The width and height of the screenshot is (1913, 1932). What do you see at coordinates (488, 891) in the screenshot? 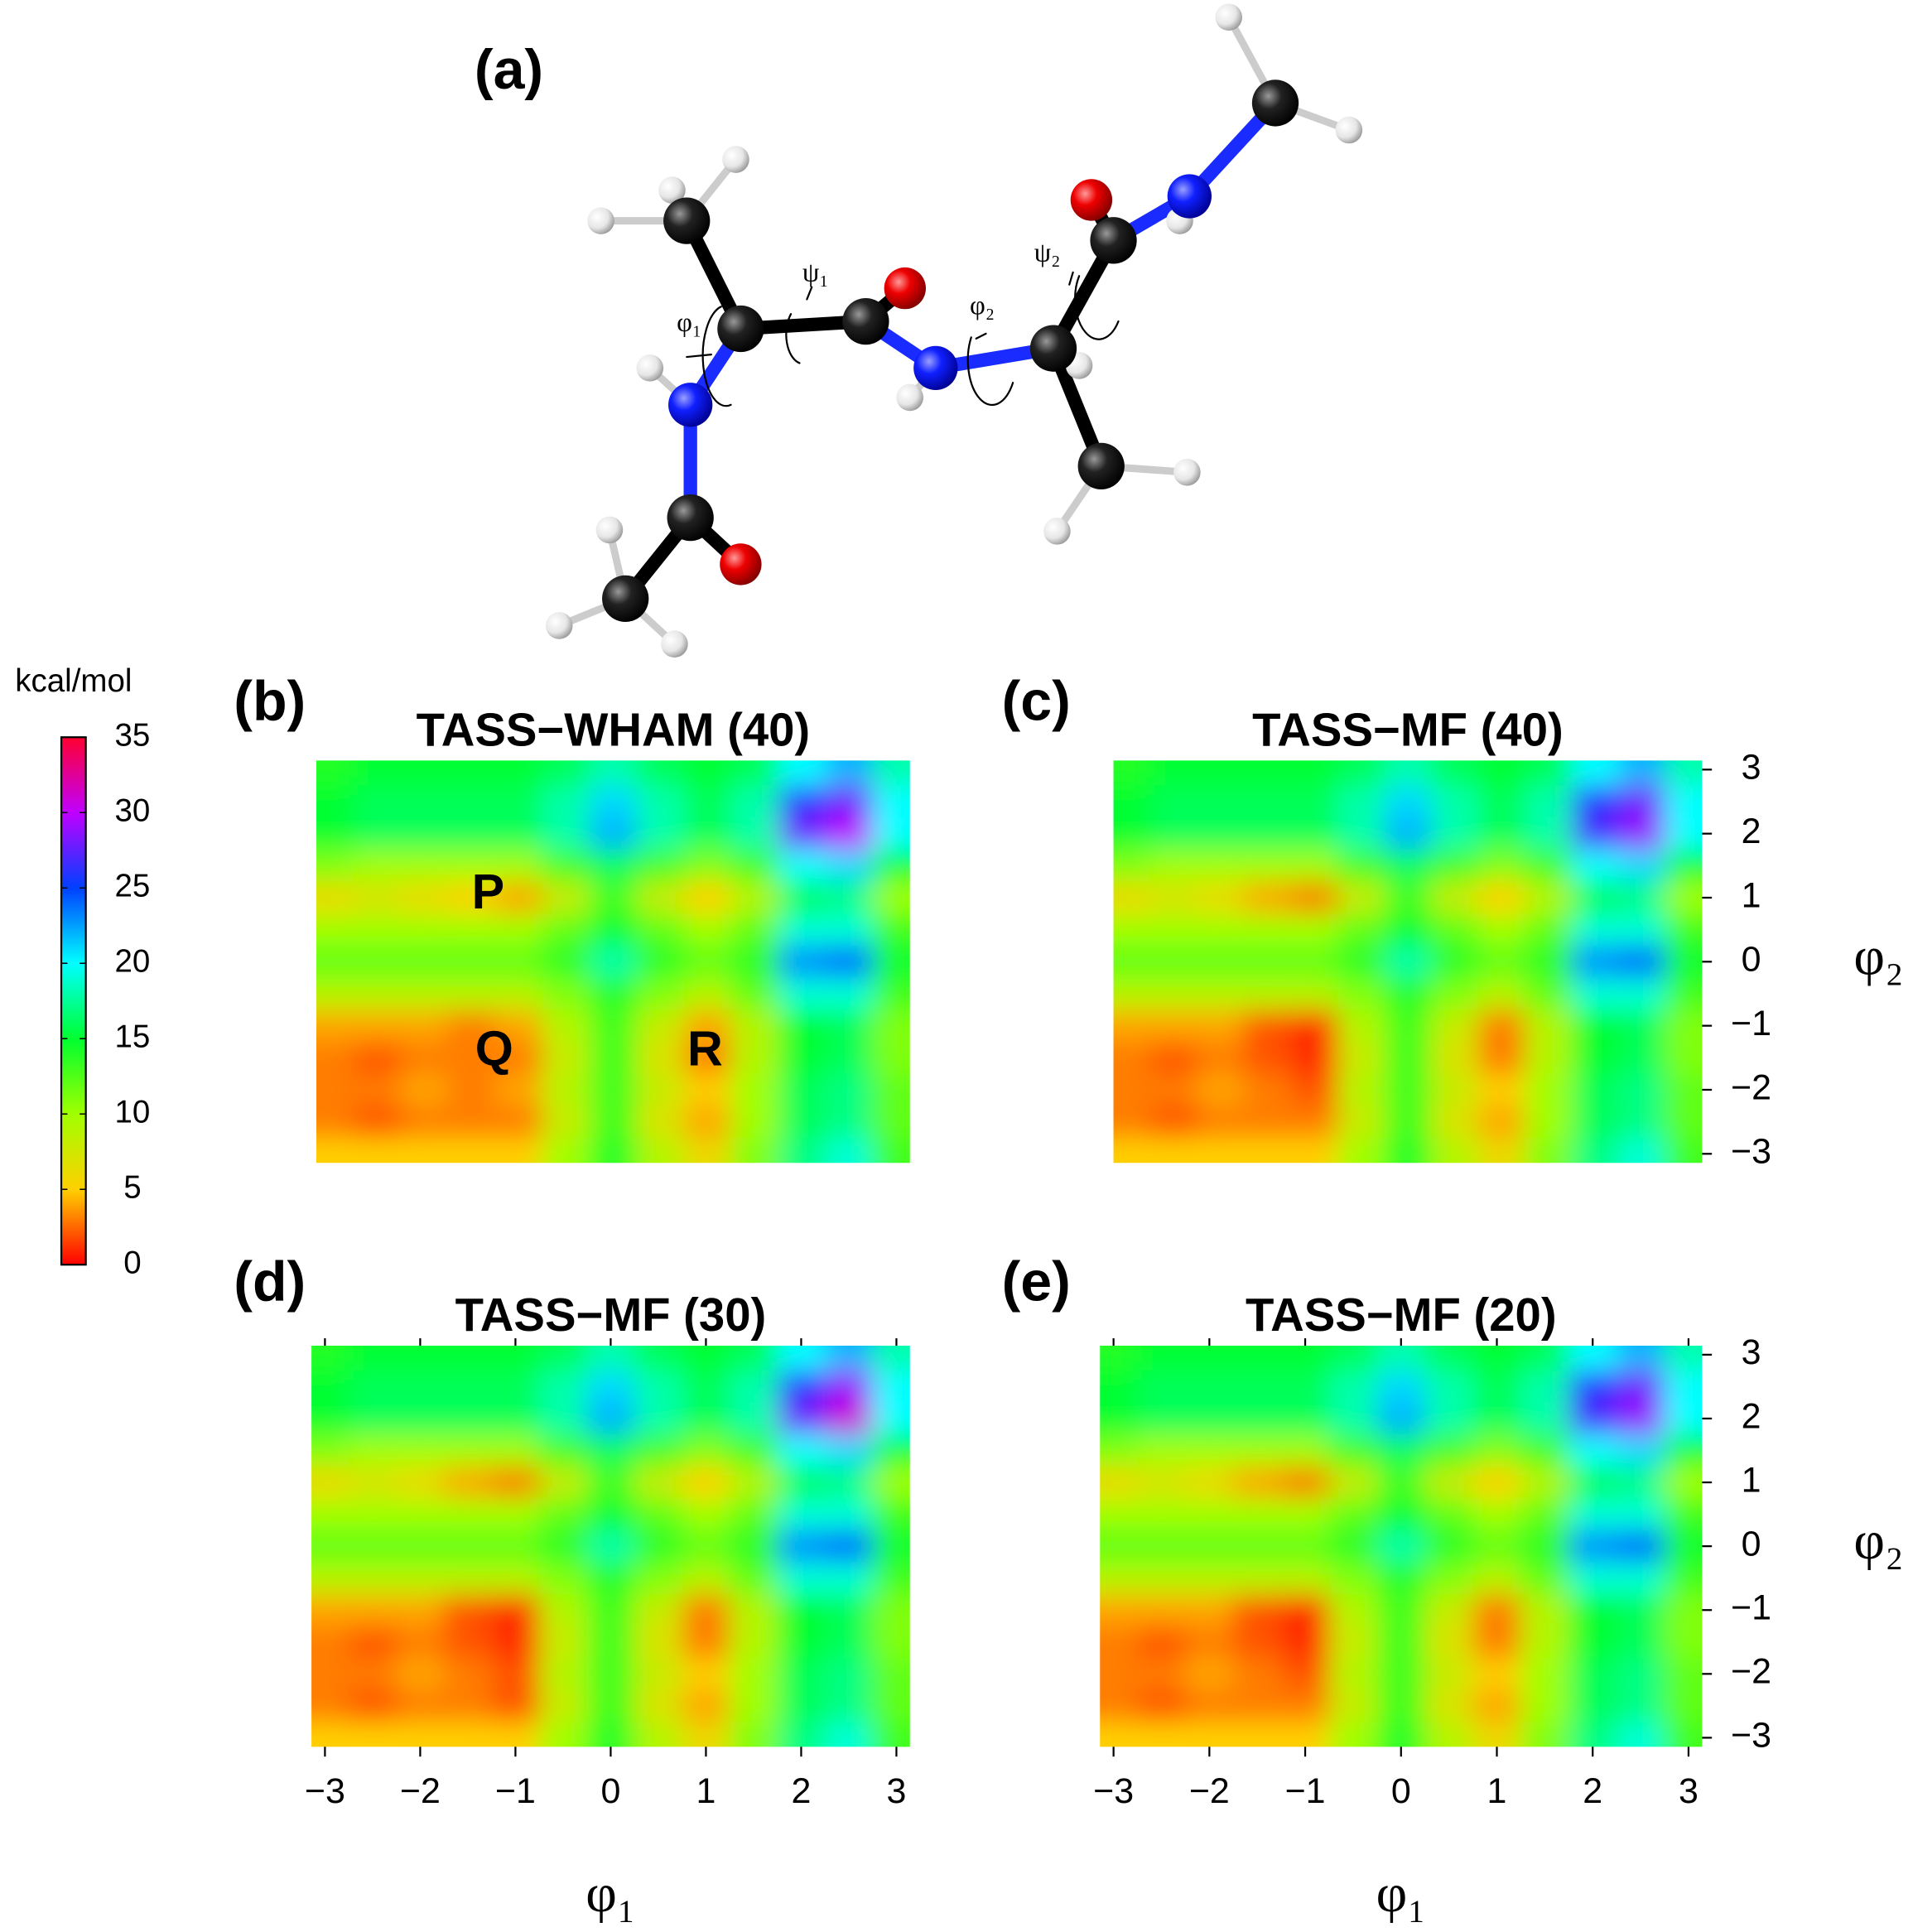
I see `annotation: P` at bounding box center [488, 891].